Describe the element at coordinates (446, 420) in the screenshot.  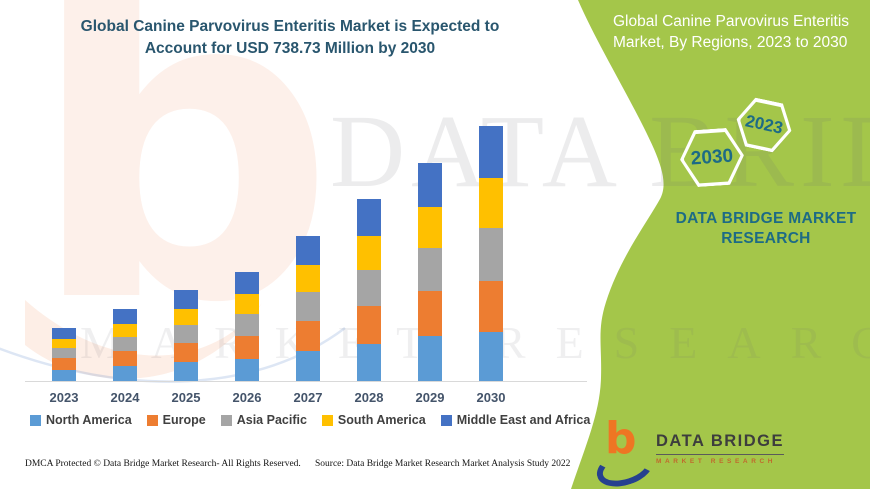
I see `legend-swatch-middle-east-and-africa` at that location.